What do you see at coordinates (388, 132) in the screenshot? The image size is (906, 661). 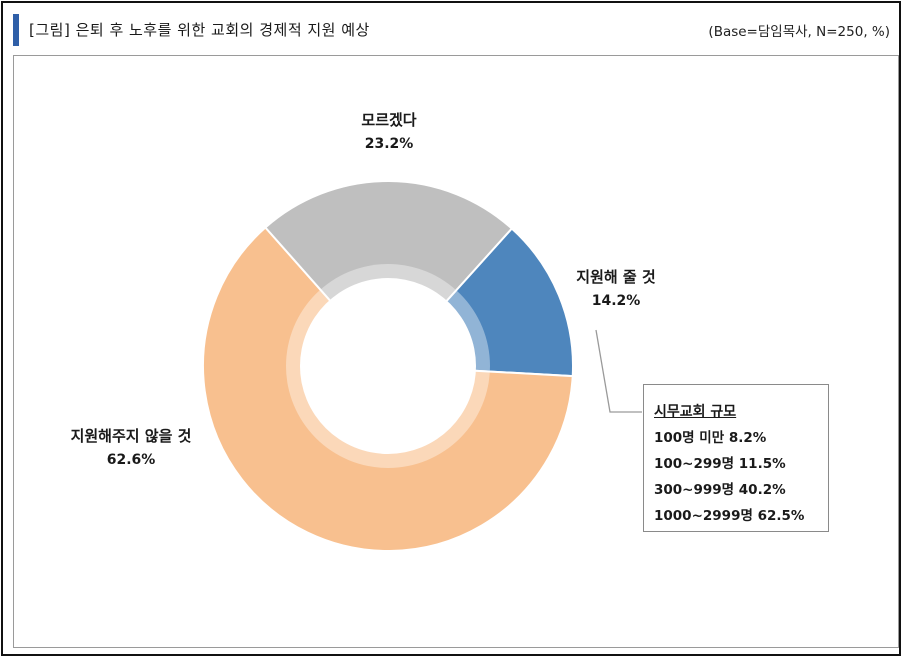 I see `slice-label-unknown: 모르겠다 23.2%` at bounding box center [388, 132].